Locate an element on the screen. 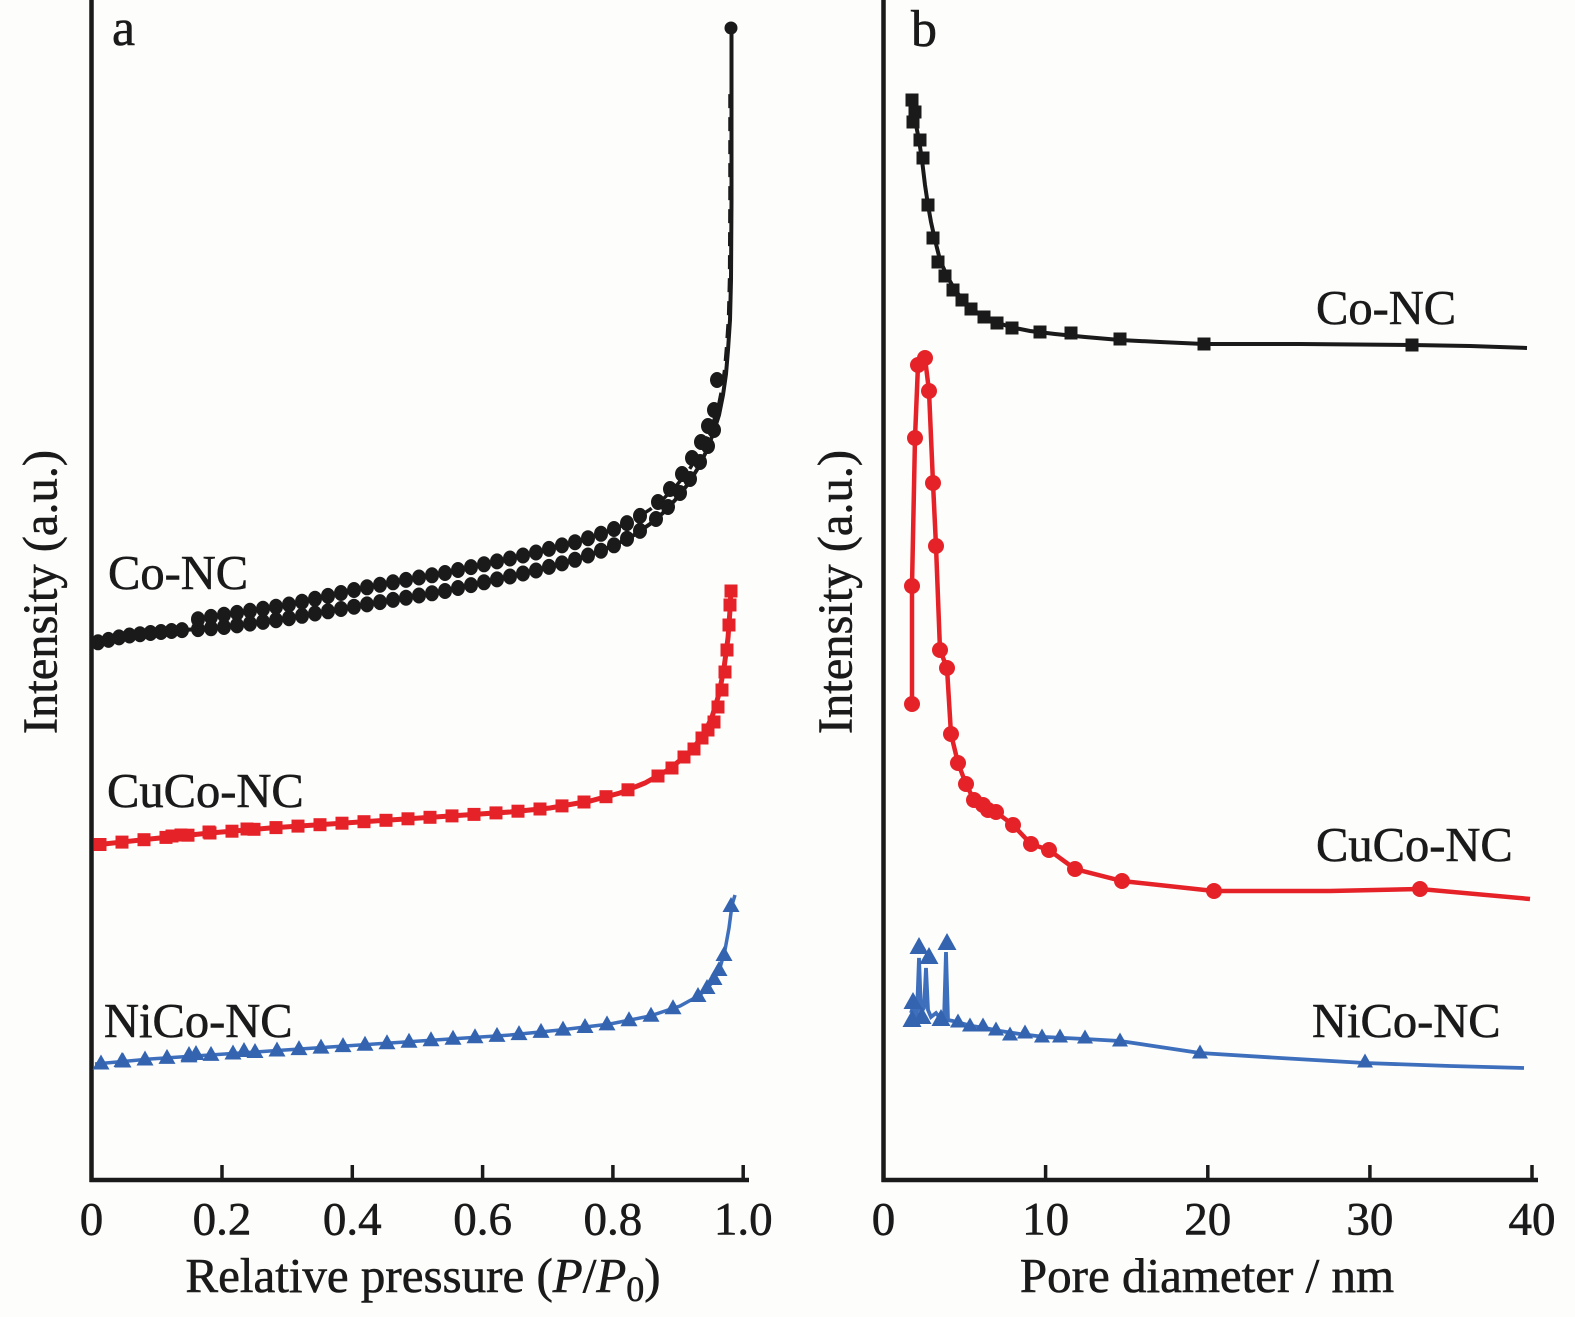  svg-text: 0.6 is located at coordinates (482, 1220).